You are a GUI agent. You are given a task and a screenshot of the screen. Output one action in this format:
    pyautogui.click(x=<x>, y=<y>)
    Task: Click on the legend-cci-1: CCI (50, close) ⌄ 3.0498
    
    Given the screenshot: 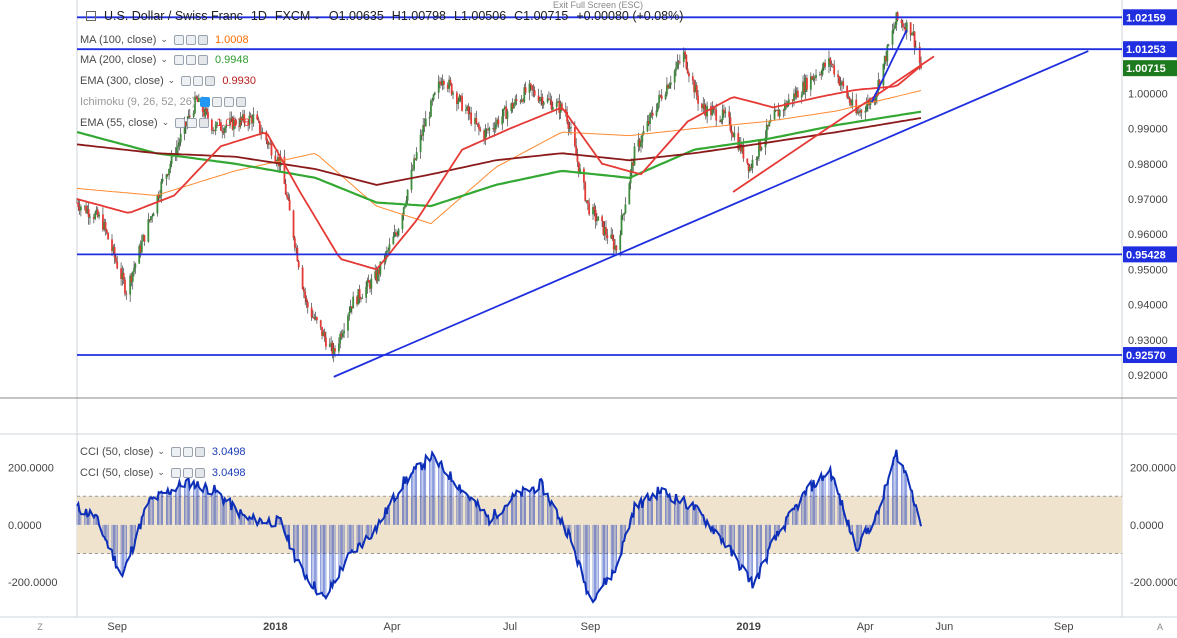 What is the action you would take?
    pyautogui.click(x=163, y=451)
    